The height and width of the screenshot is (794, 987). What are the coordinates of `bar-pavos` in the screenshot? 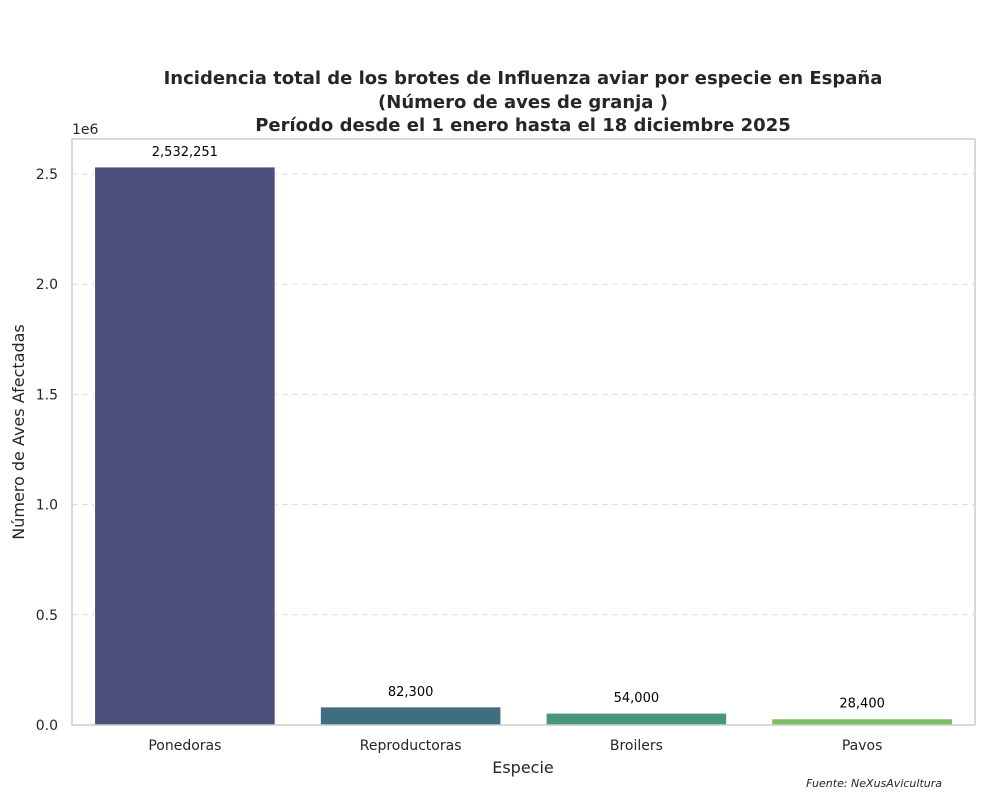 It's located at (862, 722).